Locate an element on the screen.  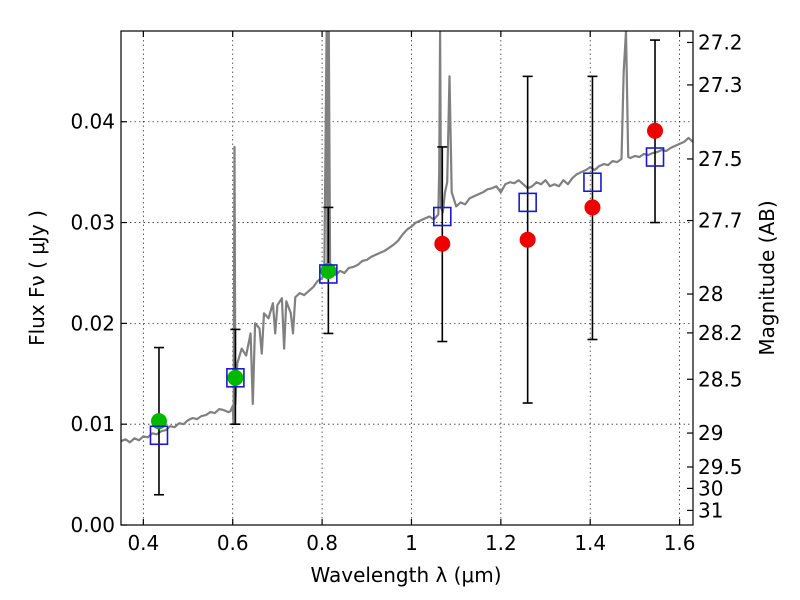
mag-tick-label: 27.3 is located at coordinates (720, 85).